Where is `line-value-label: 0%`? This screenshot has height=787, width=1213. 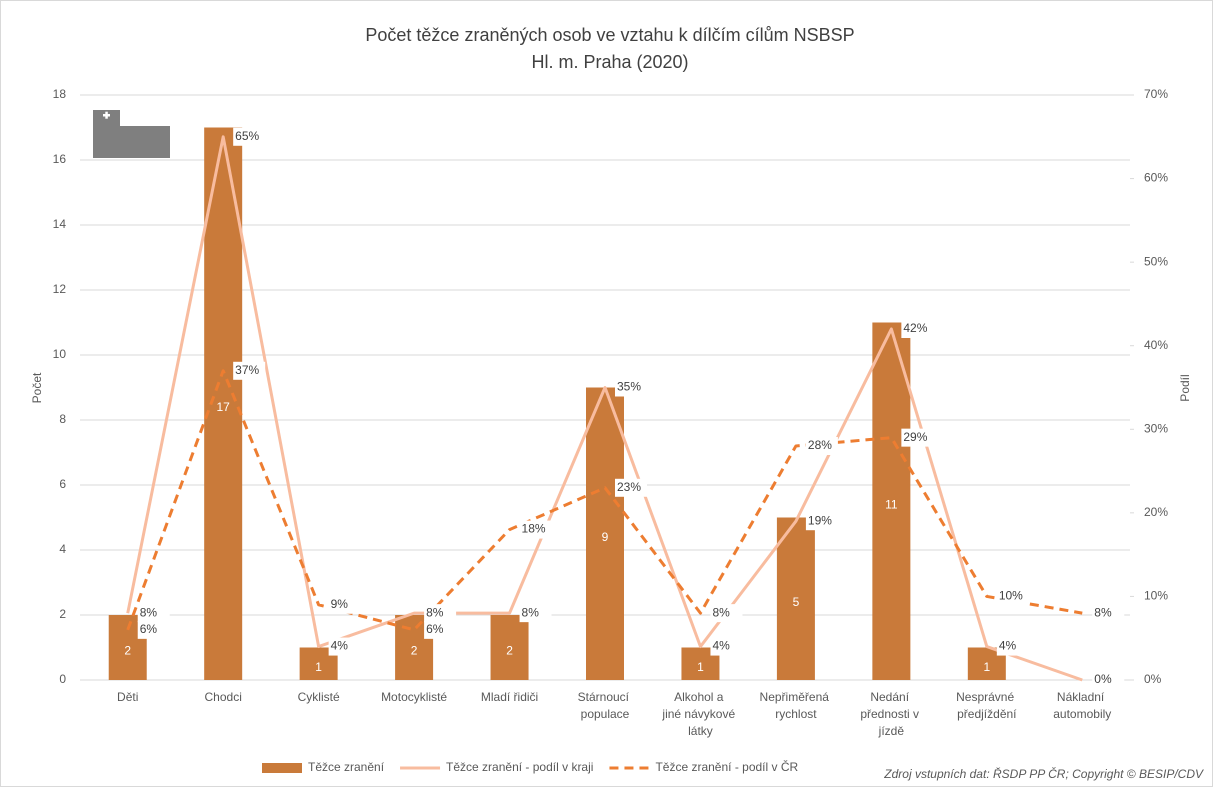
line-value-label: 0% is located at coordinates (1103, 679).